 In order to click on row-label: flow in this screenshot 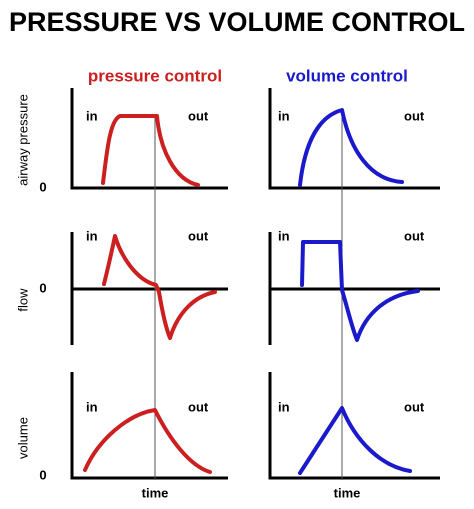, I will do `click(22, 300)`.